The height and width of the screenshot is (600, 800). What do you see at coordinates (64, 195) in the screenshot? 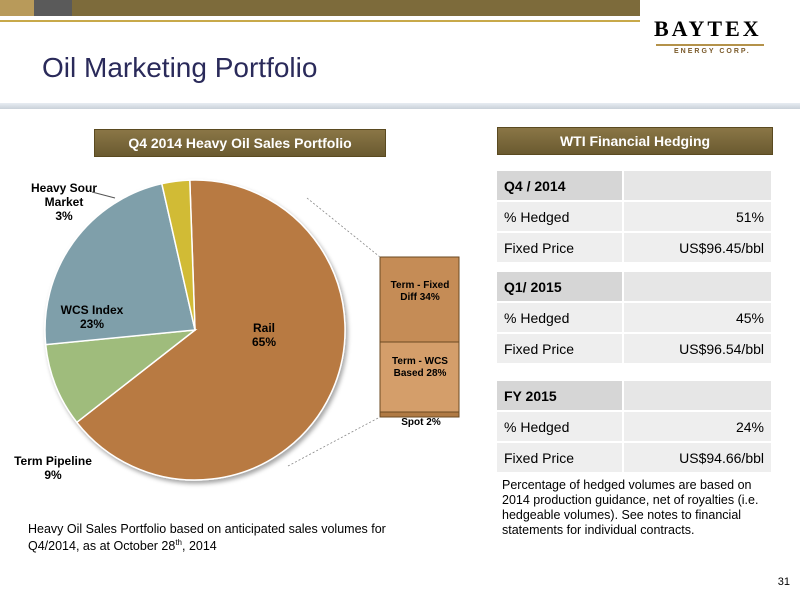
I see `heavy-sour-name: Heavy Sour Market` at bounding box center [64, 195].